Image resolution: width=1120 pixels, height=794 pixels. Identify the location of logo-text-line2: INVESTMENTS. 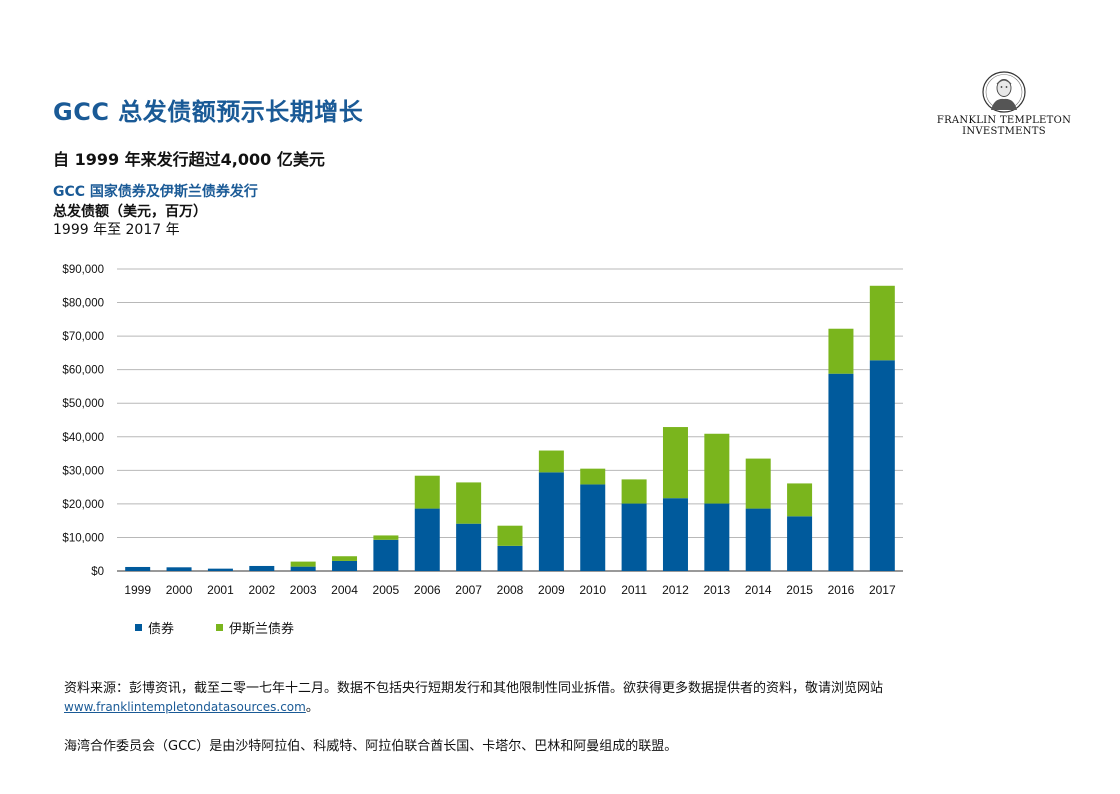
(1004, 131).